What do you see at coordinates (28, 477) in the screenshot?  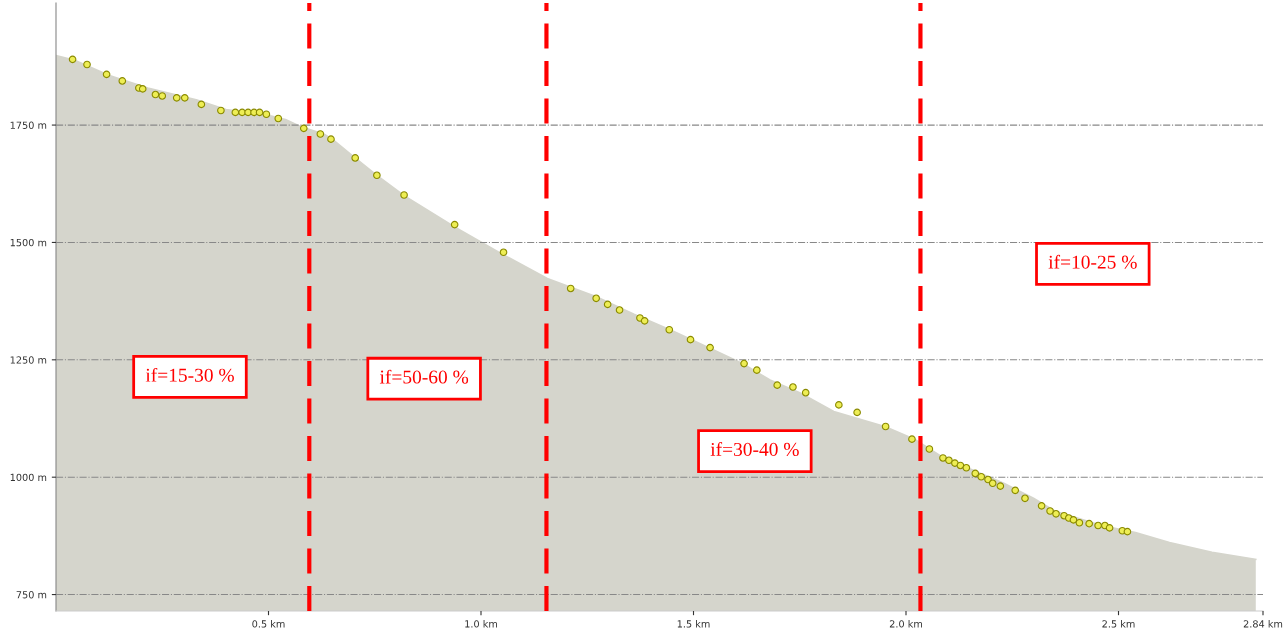 I see `y-tick-label: 1000 m` at bounding box center [28, 477].